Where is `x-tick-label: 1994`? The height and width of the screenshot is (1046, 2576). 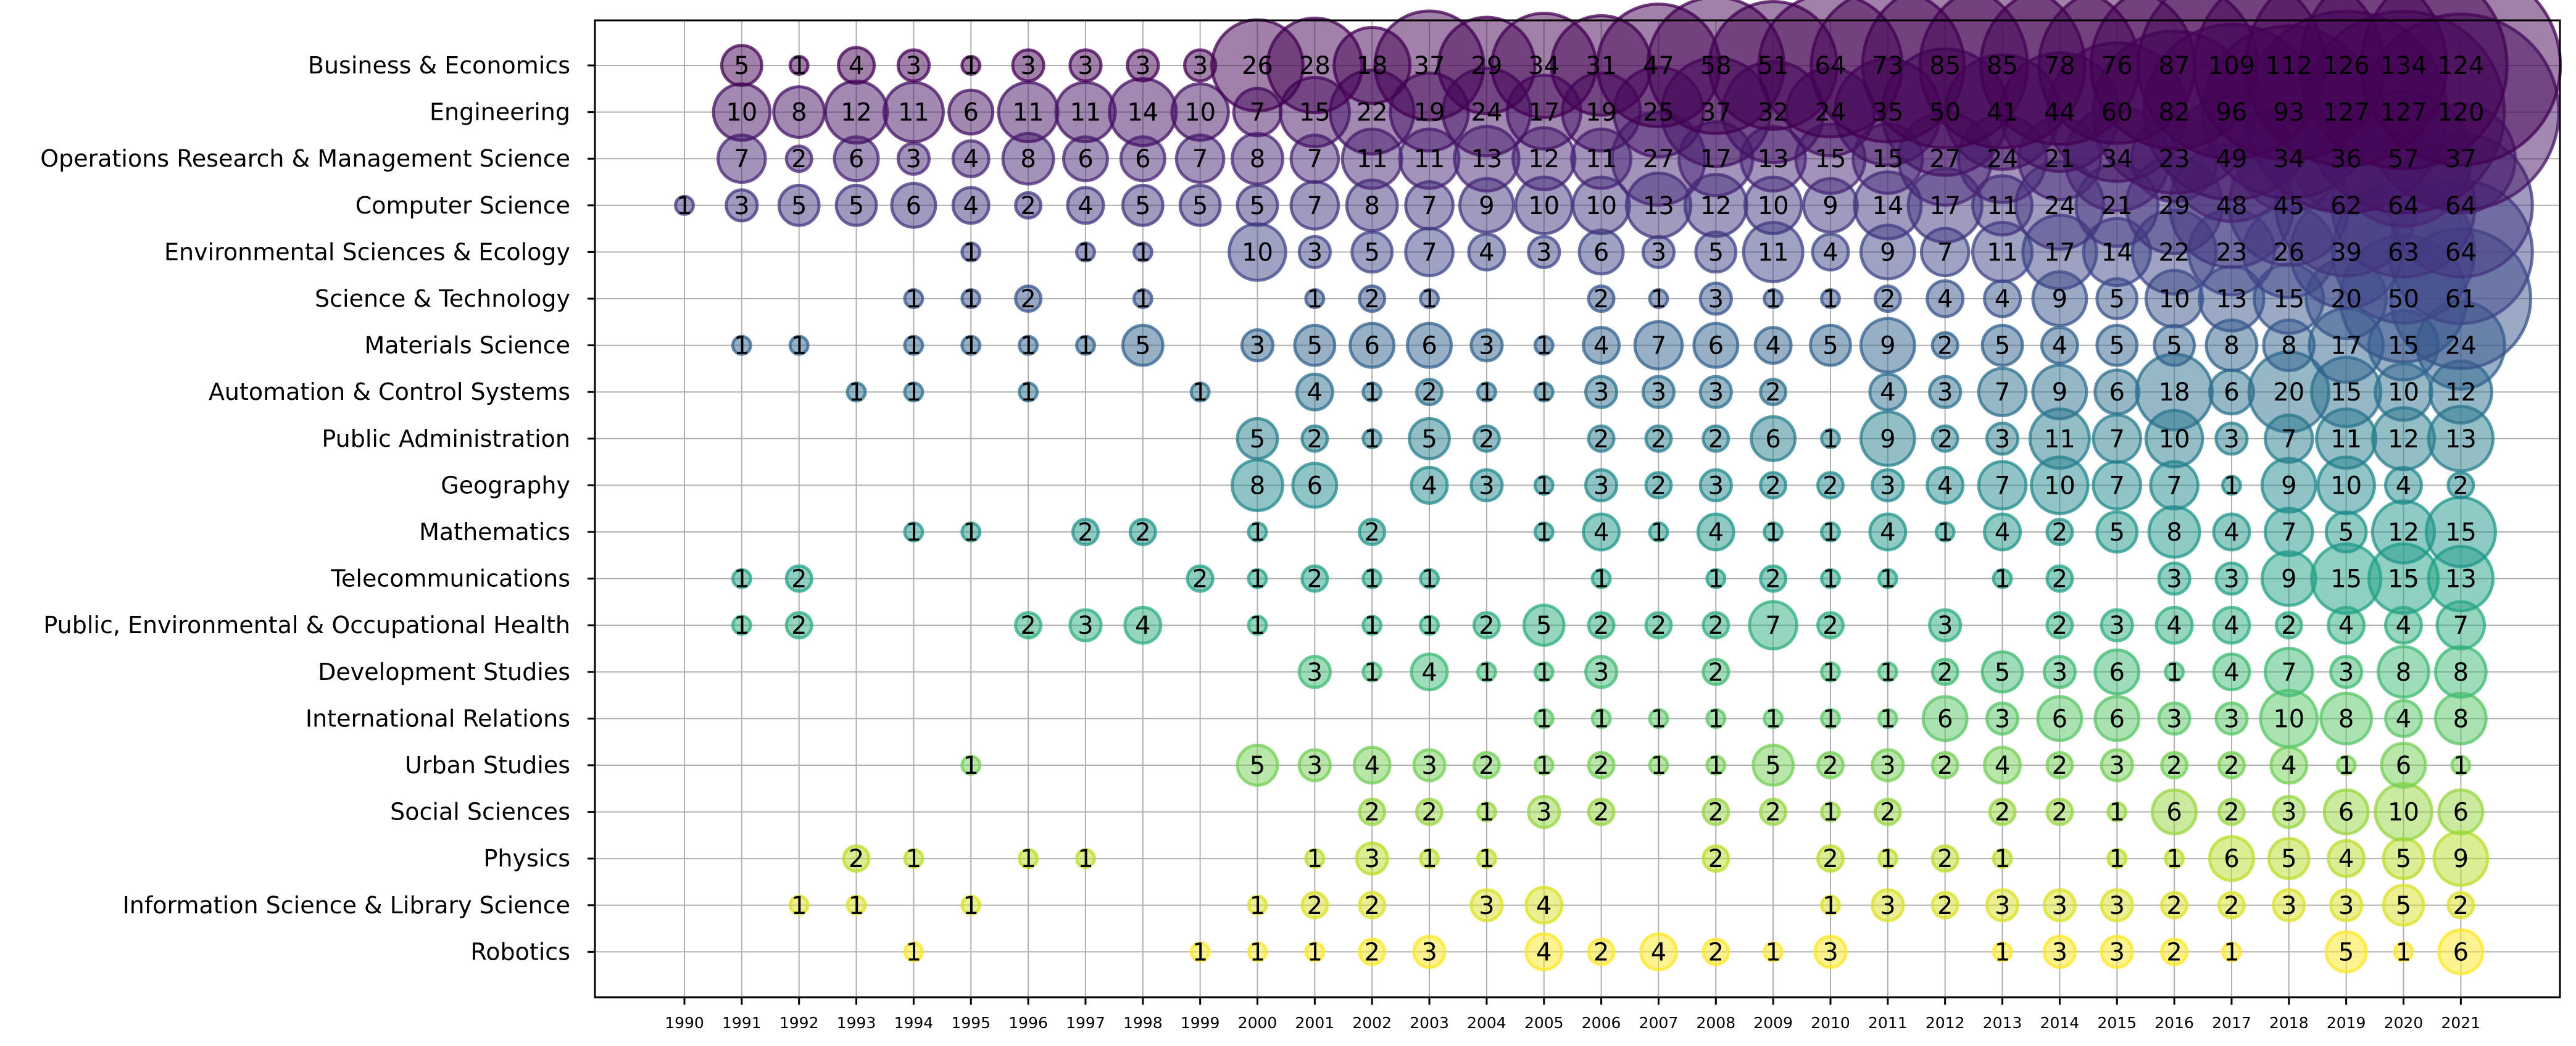
x-tick-label: 1994 is located at coordinates (914, 1023).